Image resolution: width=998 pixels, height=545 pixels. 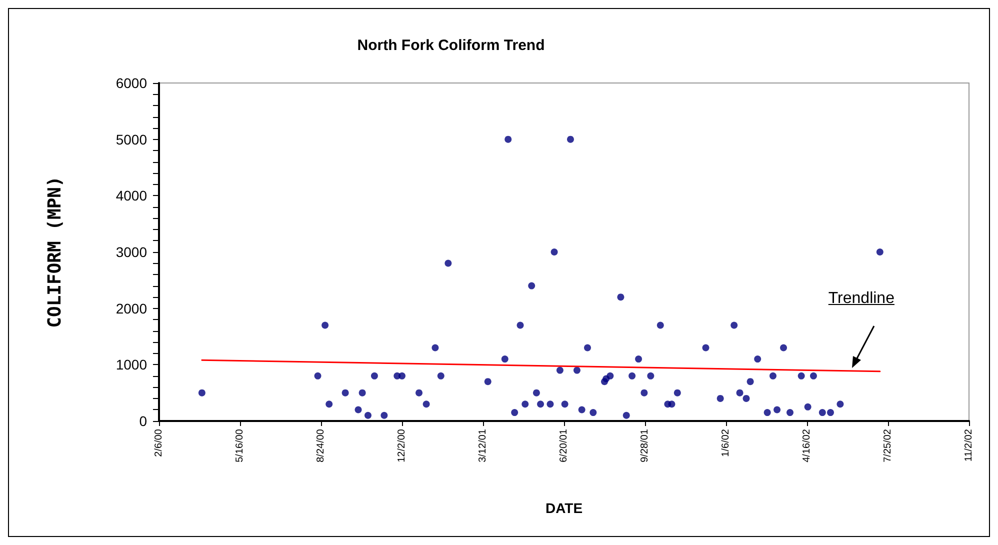 What do you see at coordinates (645, 445) in the screenshot?
I see `x-tick-label: 9/28/01` at bounding box center [645, 445].